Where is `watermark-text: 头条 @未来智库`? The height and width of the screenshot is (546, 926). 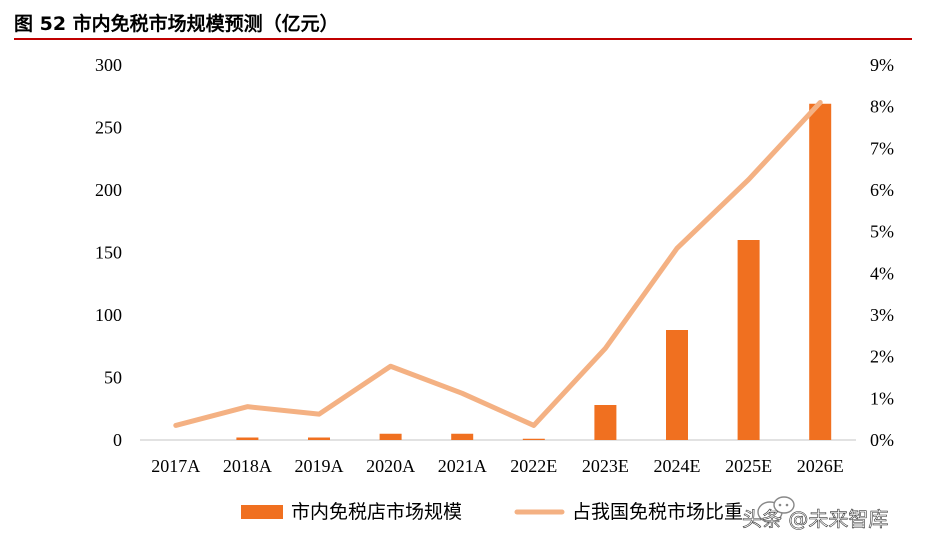 watermark-text: 头条 @未来智库 is located at coordinates (815, 519).